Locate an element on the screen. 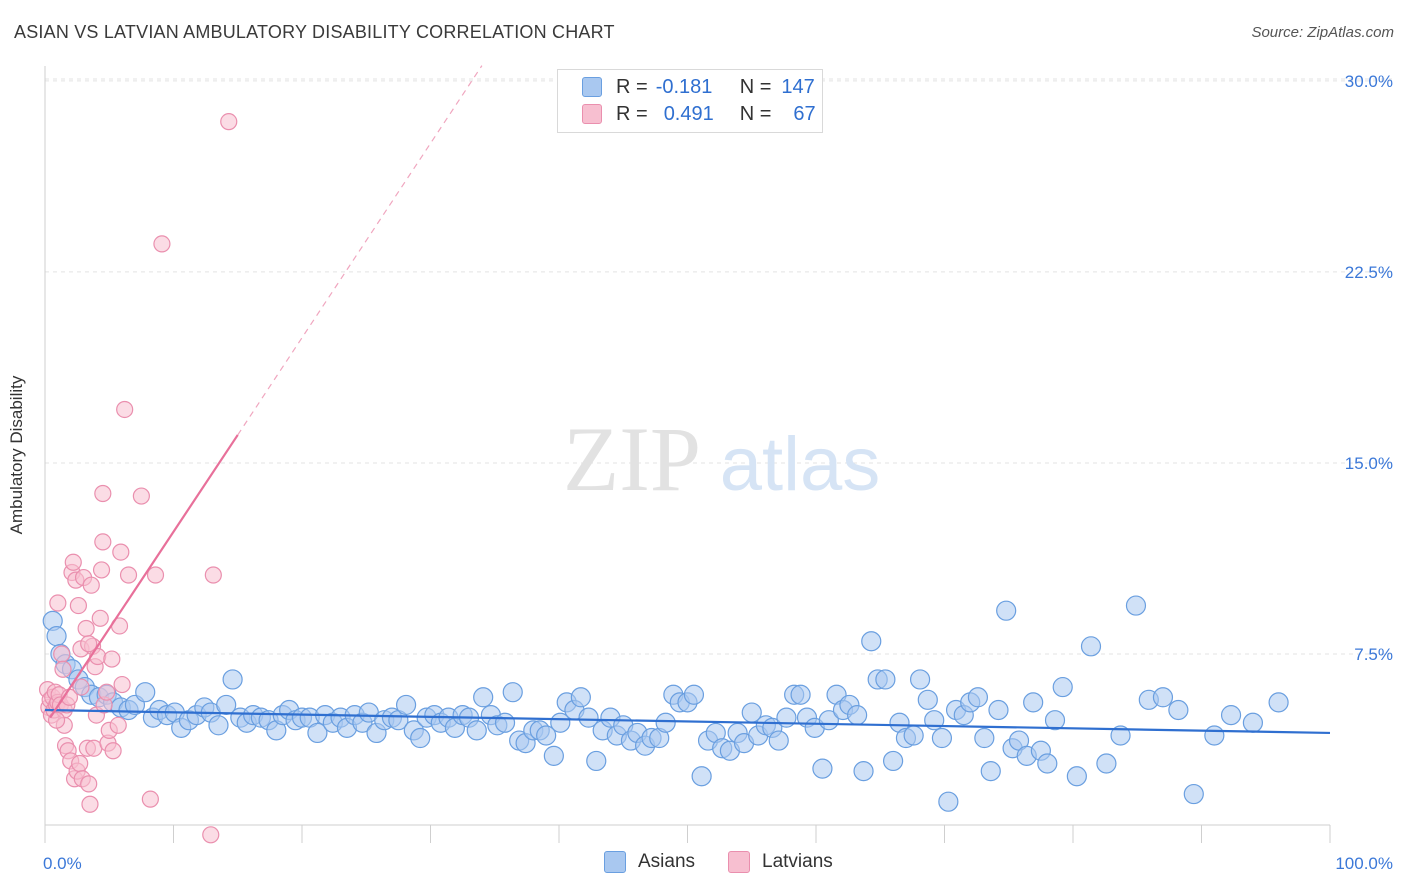  x-tick-label-max: 100.0% is located at coordinates (1364, 863).